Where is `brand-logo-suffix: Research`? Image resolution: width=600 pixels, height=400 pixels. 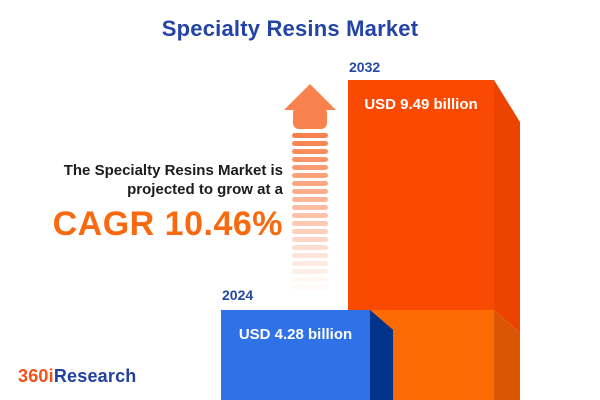 brand-logo-suffix: Research is located at coordinates (95, 376).